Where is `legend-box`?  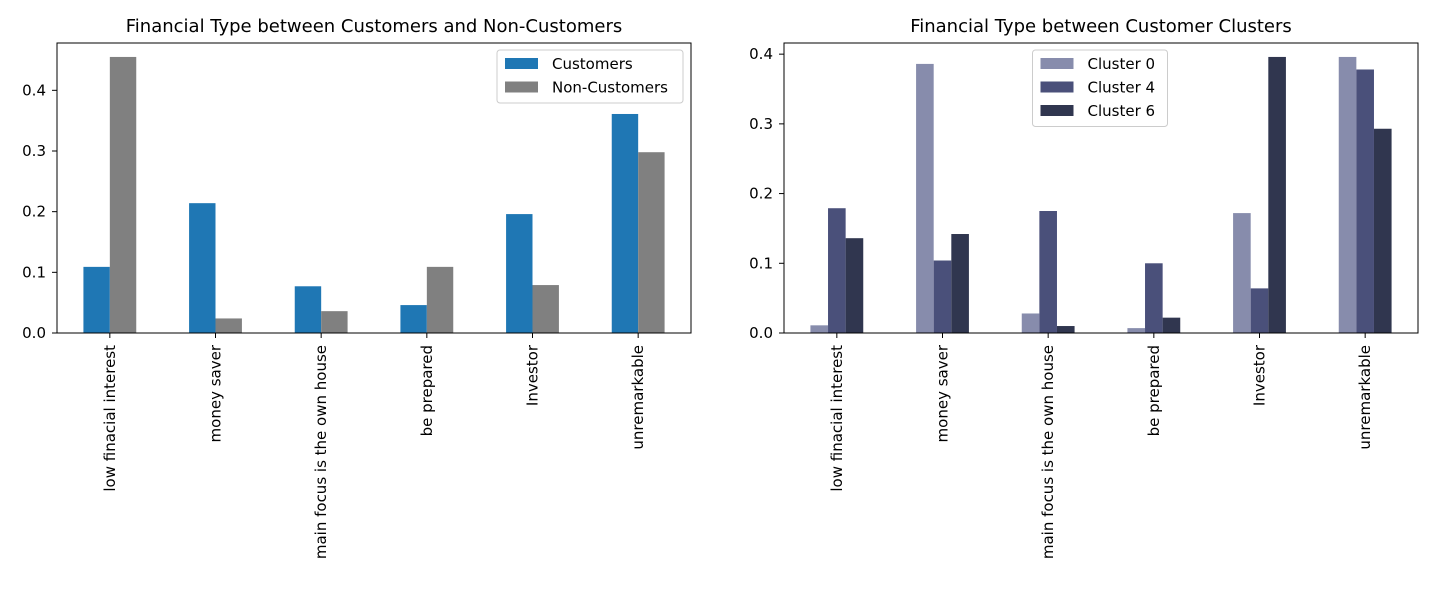
legend-box is located at coordinates (590, 76).